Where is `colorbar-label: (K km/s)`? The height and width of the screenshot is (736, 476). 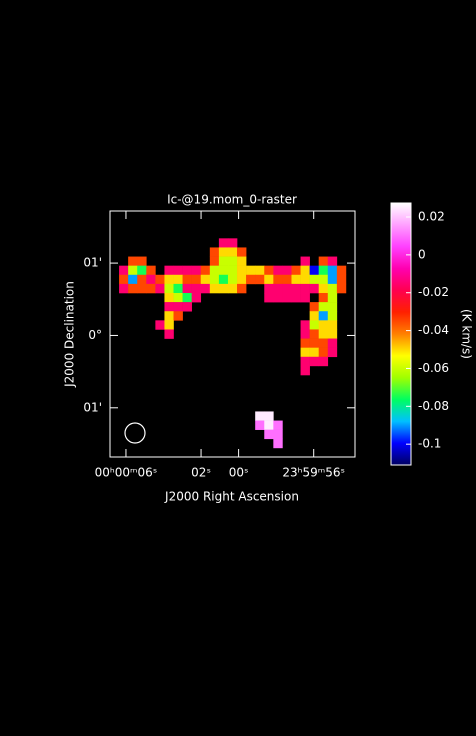 colorbar-label: (K km/s) is located at coordinates (467, 334).